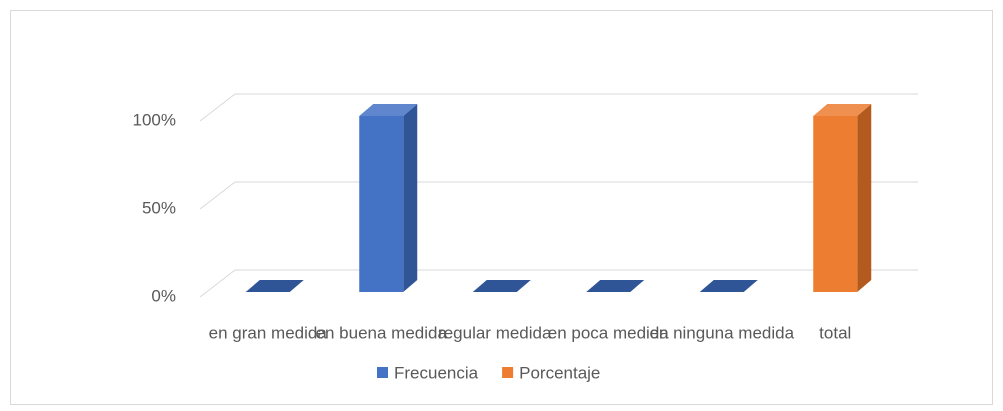 The height and width of the screenshot is (411, 1003). Describe the element at coordinates (495, 332) in the screenshot. I see `x-tick-label: regular medida` at that location.